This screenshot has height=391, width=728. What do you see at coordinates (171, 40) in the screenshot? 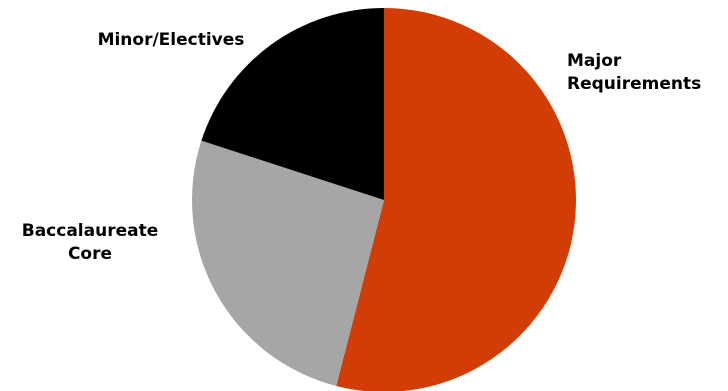
I see `pie-label-minor-electives: Minor/Electives` at bounding box center [171, 40].